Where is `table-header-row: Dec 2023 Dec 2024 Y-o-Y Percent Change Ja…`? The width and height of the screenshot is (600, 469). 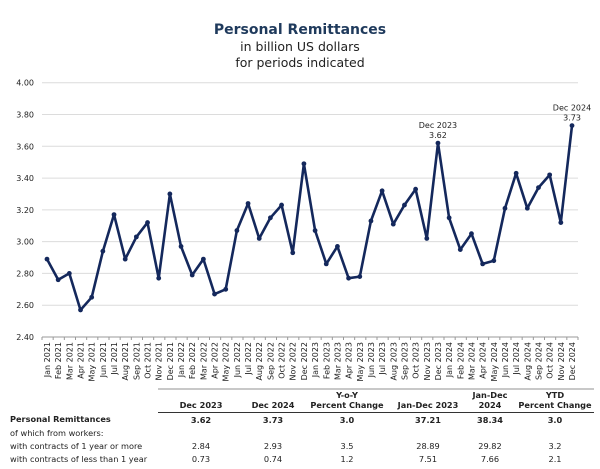 table-header-row: Dec 2023 Dec 2024 Y-o-Y Percent Change Ja… is located at coordinates (302, 400).